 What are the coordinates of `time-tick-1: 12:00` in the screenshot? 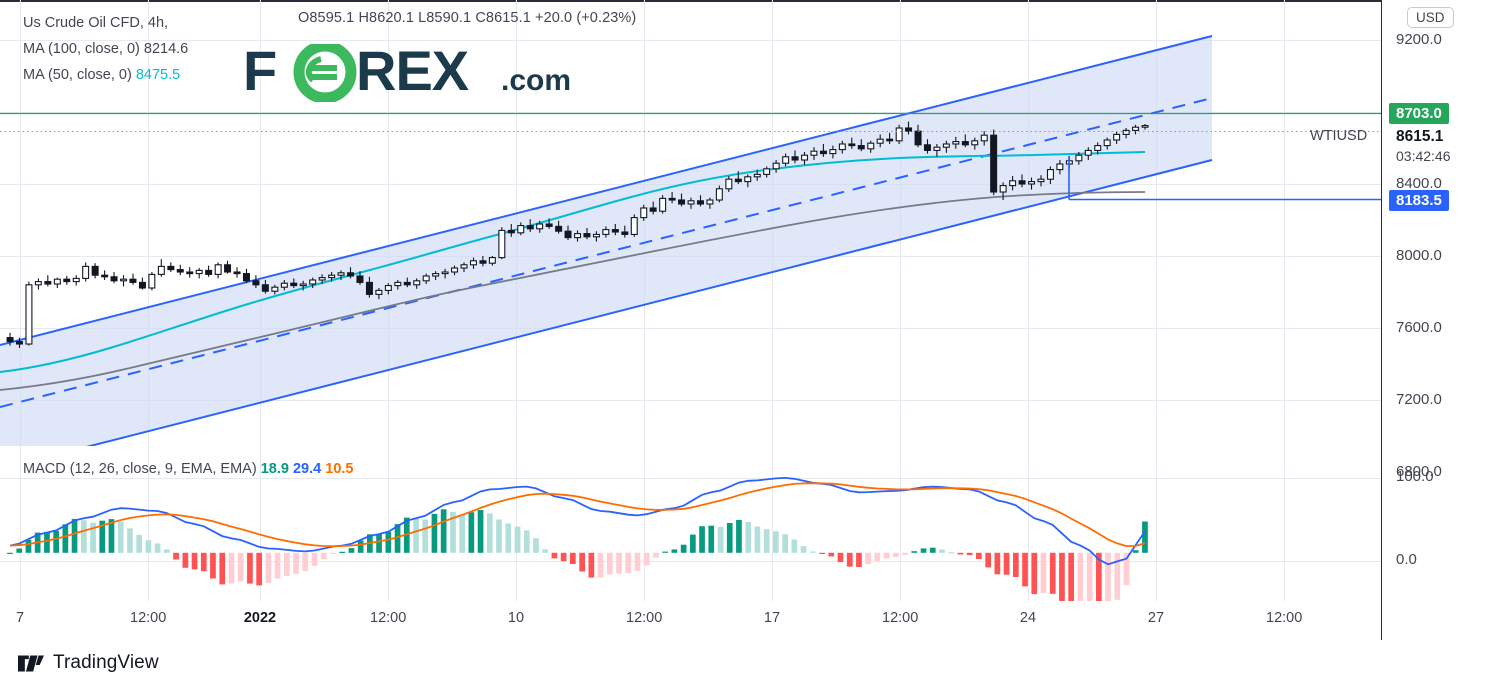 It's located at (148, 618).